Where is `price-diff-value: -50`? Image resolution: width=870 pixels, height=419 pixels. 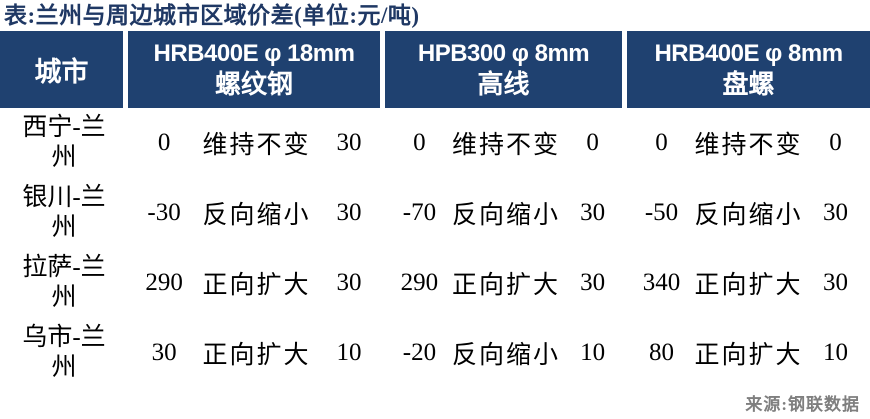
price-diff-value: -50 is located at coordinates (661, 212).